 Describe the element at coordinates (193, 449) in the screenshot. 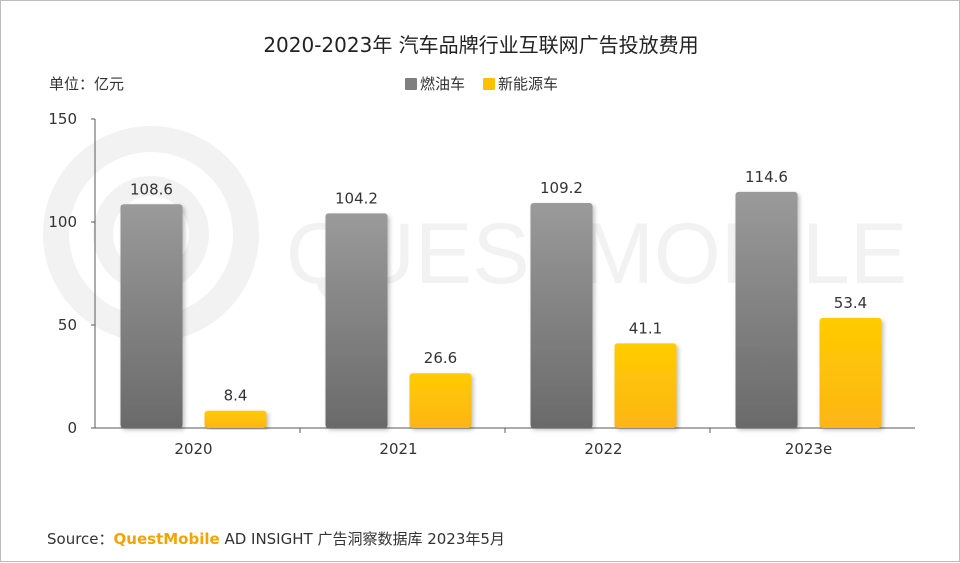

I see `x-tick-label: 2020` at that location.